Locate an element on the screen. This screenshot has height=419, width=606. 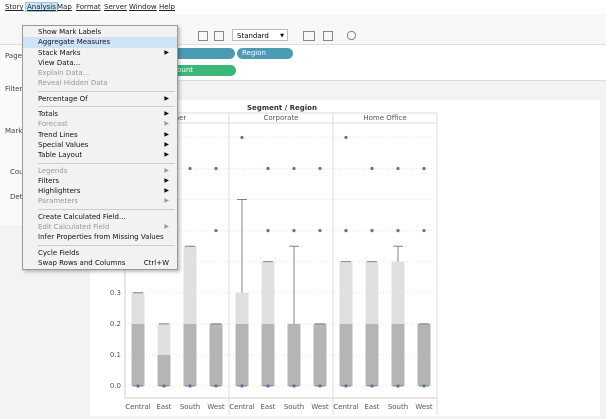
menu-item: Table Layout ▶ is located at coordinates (100, 155).